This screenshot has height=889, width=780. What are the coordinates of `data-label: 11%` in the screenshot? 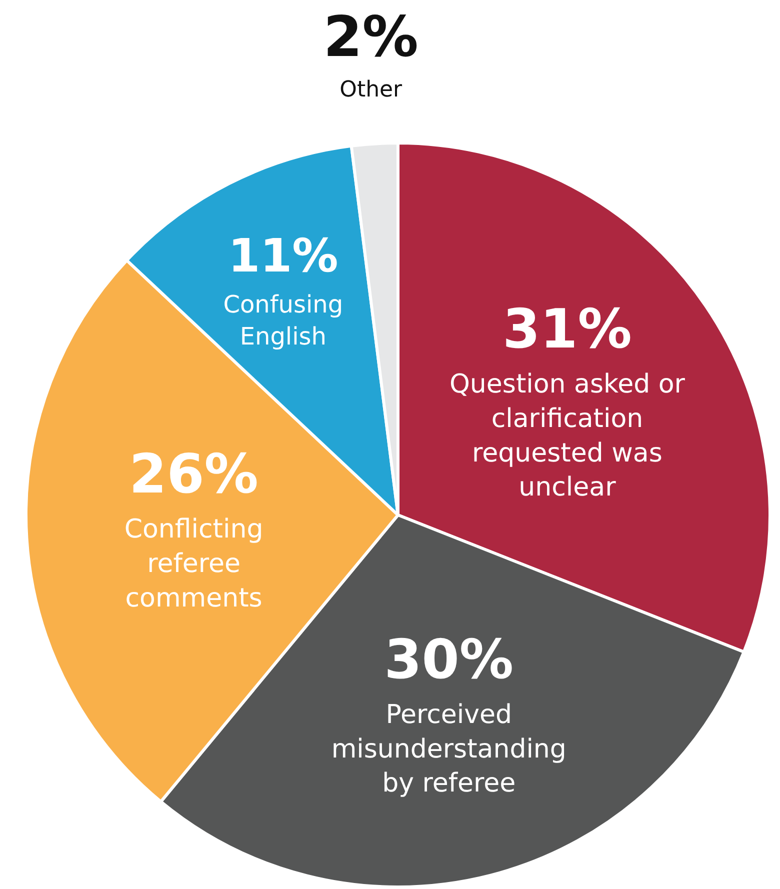 It's located at (283, 255).